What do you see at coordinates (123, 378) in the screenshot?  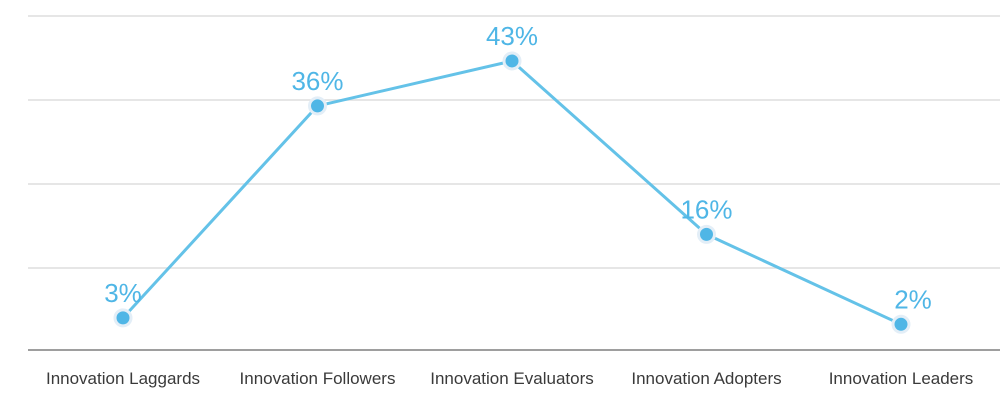 I see `x-tick-label-1: Innovation Laggards` at bounding box center [123, 378].